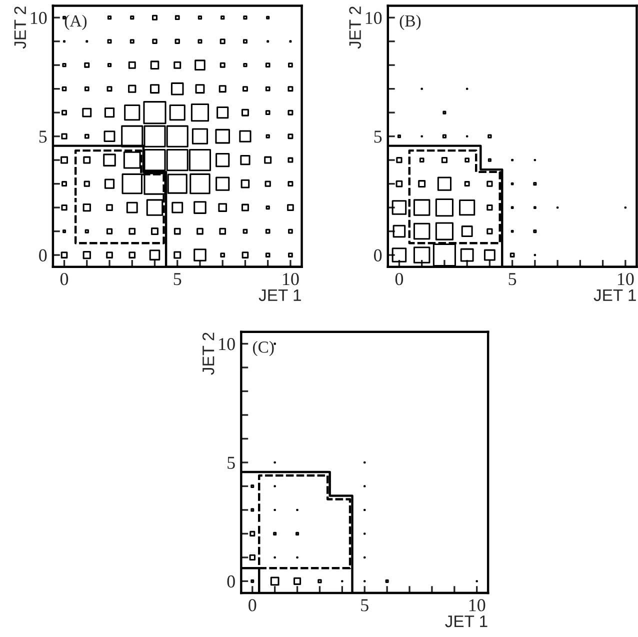 This screenshot has height=637, width=638. I want to click on text: (B), so click(410, 22).